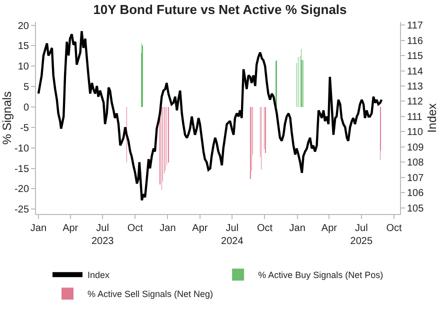 This screenshot has height=320, width=440. What do you see at coordinates (415, 117) in the screenshot?
I see `y2-tick-label: 111` at bounding box center [415, 117].